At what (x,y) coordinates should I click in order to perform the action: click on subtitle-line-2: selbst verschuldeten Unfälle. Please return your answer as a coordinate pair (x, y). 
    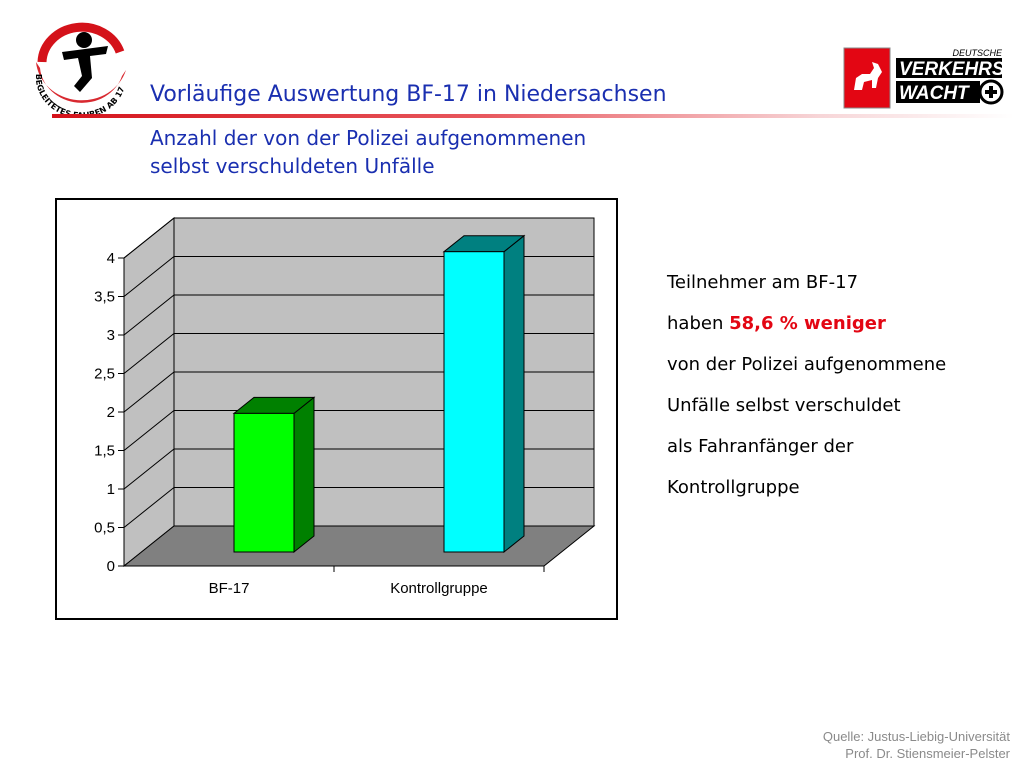
    Looking at the image, I should click on (292, 166).